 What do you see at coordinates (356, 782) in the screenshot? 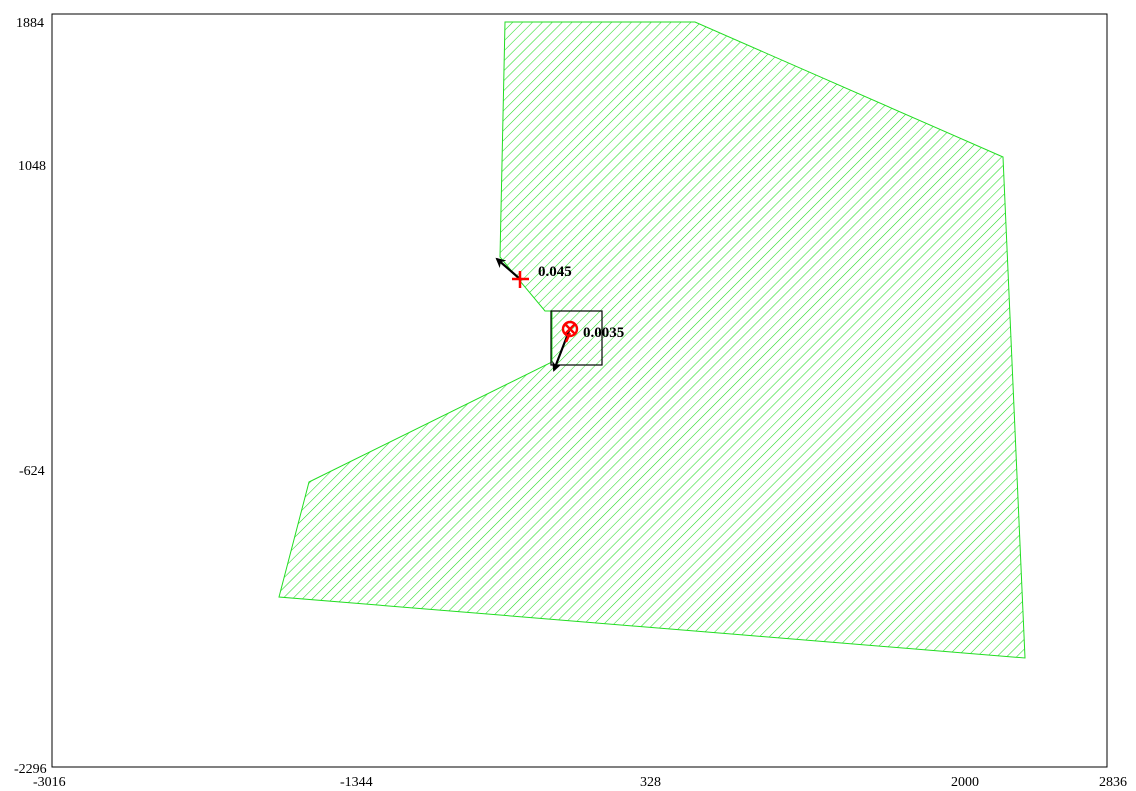
I see `x-tick-label: -1344` at bounding box center [356, 782].